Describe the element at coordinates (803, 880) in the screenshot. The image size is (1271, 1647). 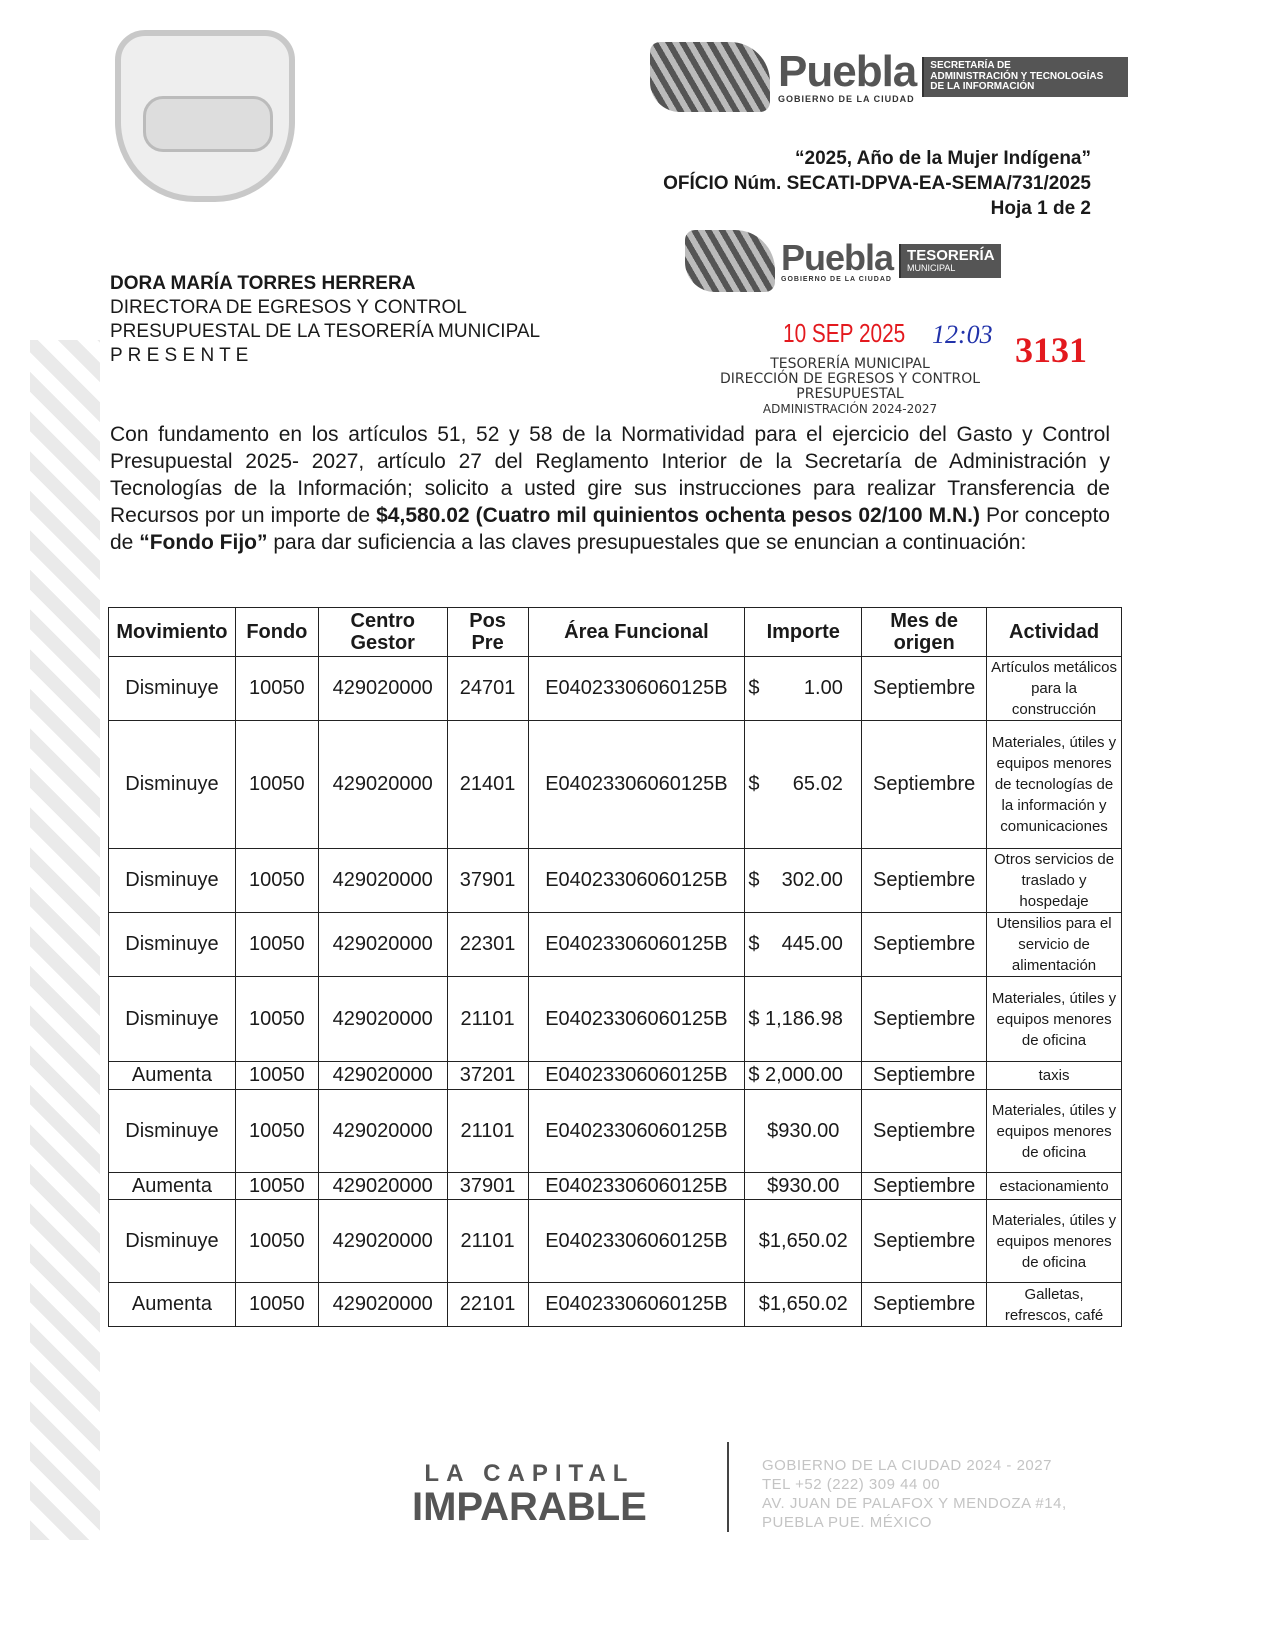
I see `table-cell: $ 302.00` at that location.